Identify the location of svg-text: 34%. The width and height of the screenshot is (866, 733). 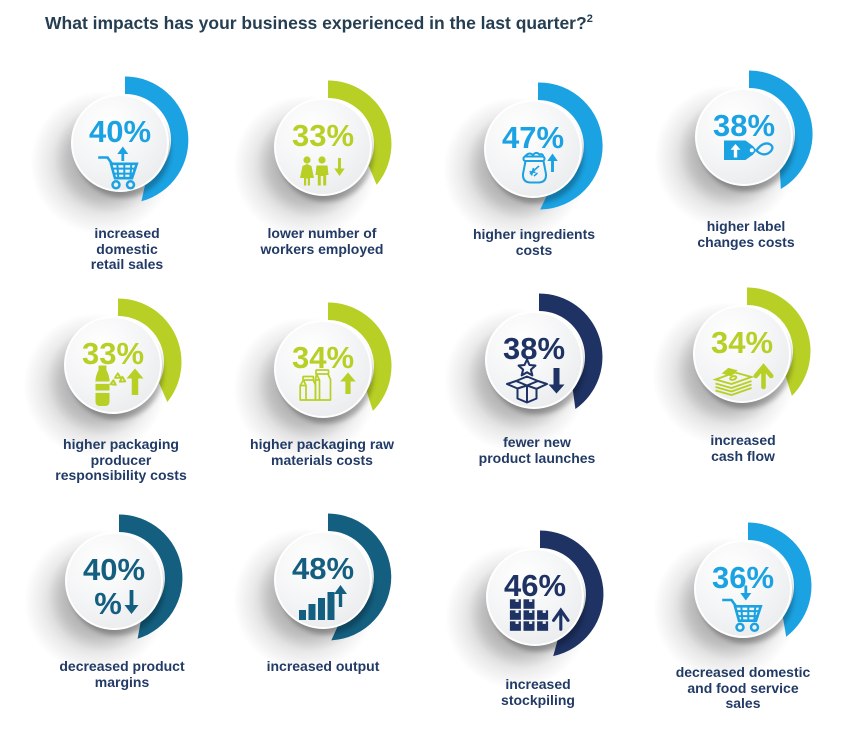
(742, 342).